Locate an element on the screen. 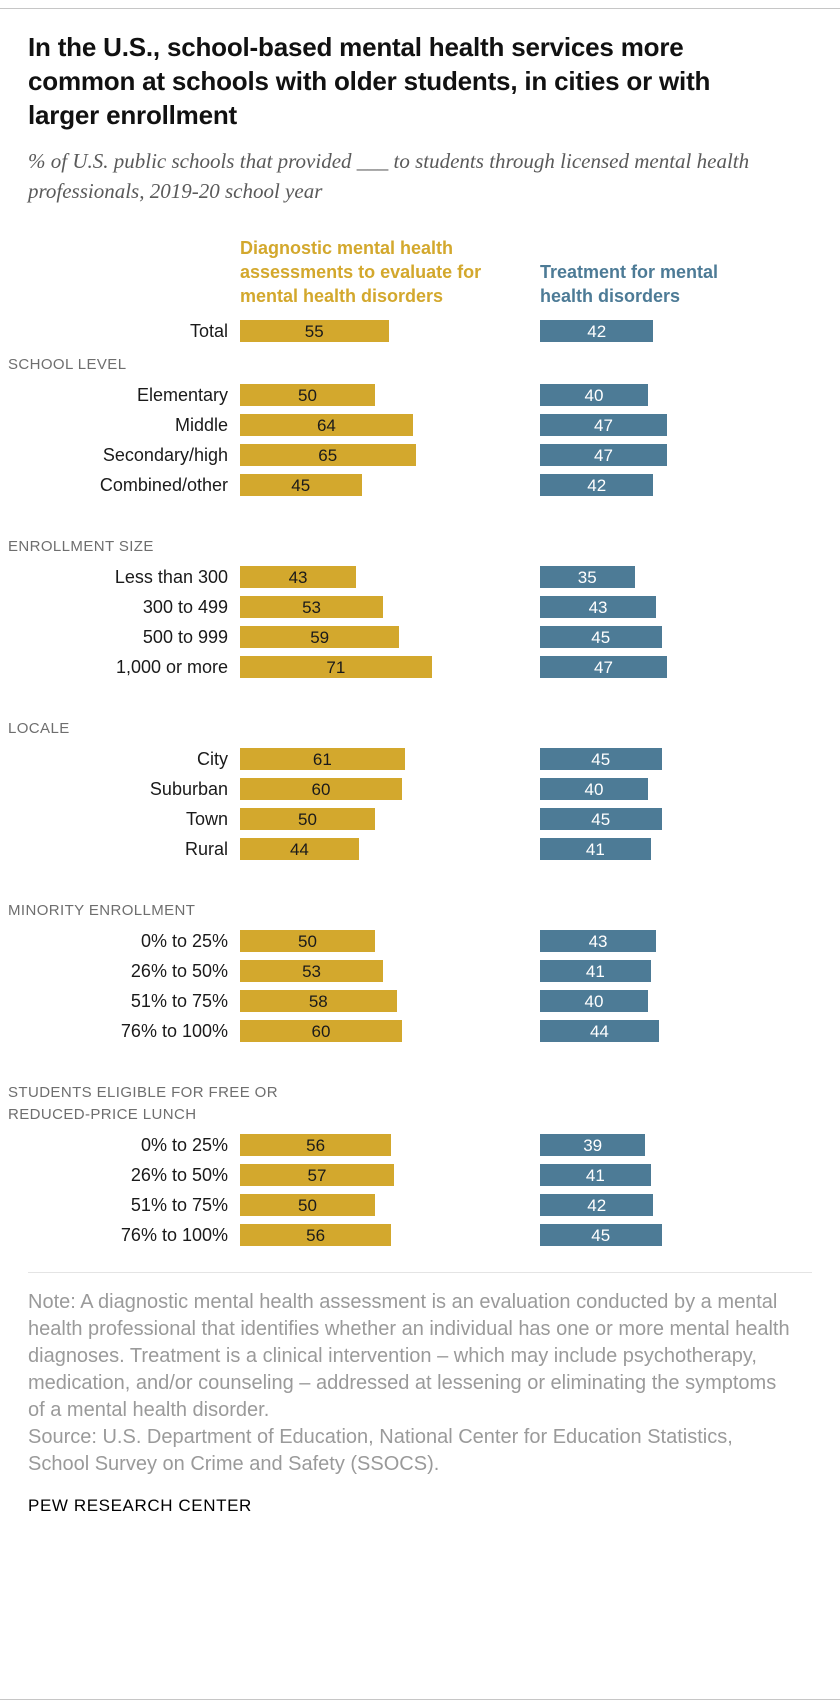 Image resolution: width=840 pixels, height=1706 pixels. treatment-bar-track: 41 is located at coordinates (676, 1175).